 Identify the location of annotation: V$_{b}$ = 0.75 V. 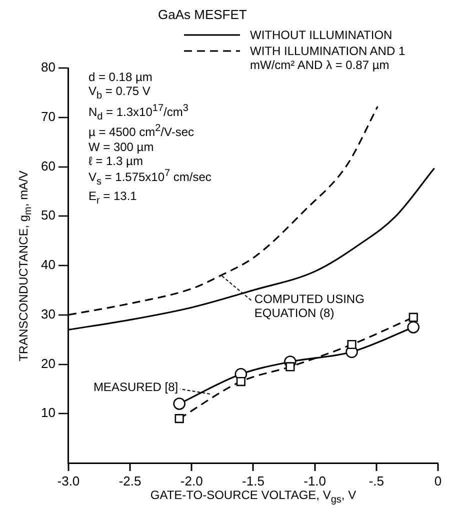
(120, 93).